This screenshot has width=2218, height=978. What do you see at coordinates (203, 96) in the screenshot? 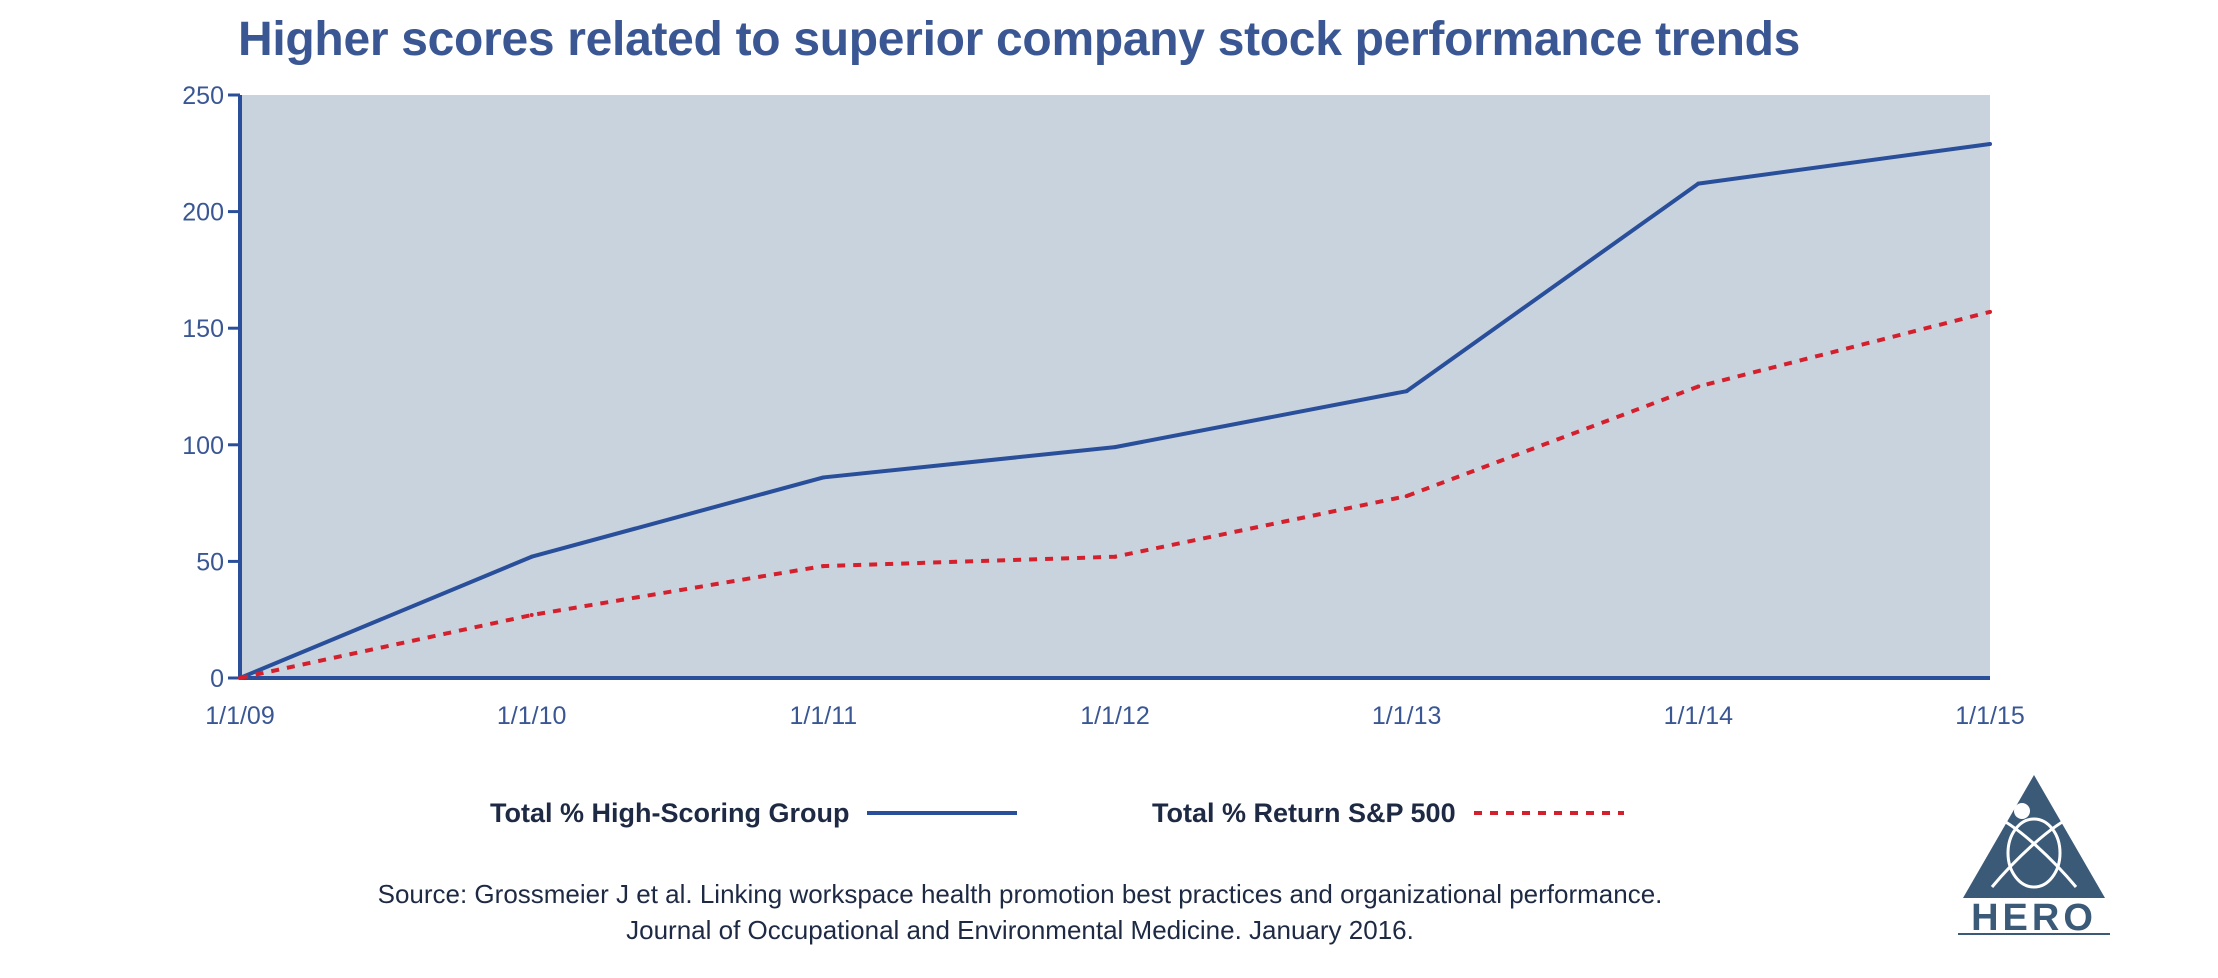
I see `y-tick-label: 250` at bounding box center [203, 96].